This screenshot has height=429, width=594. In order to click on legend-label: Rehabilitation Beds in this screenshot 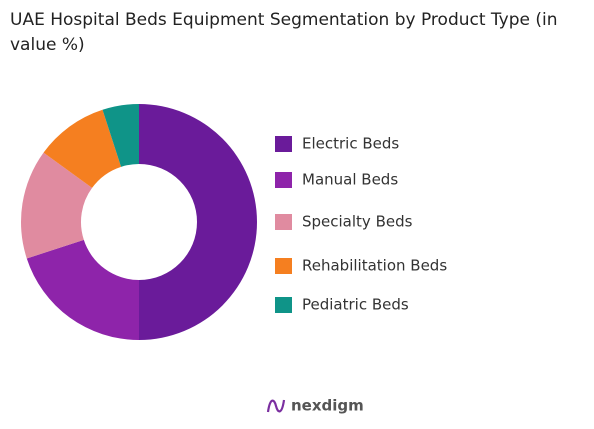, I will do `click(374, 266)`.